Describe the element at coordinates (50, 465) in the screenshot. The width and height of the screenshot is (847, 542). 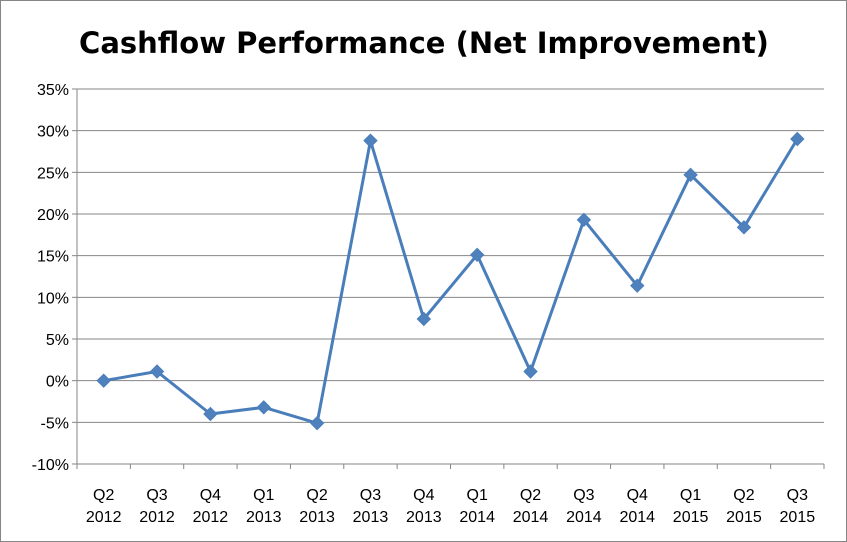
I see `y-tick-label: -10%` at that location.